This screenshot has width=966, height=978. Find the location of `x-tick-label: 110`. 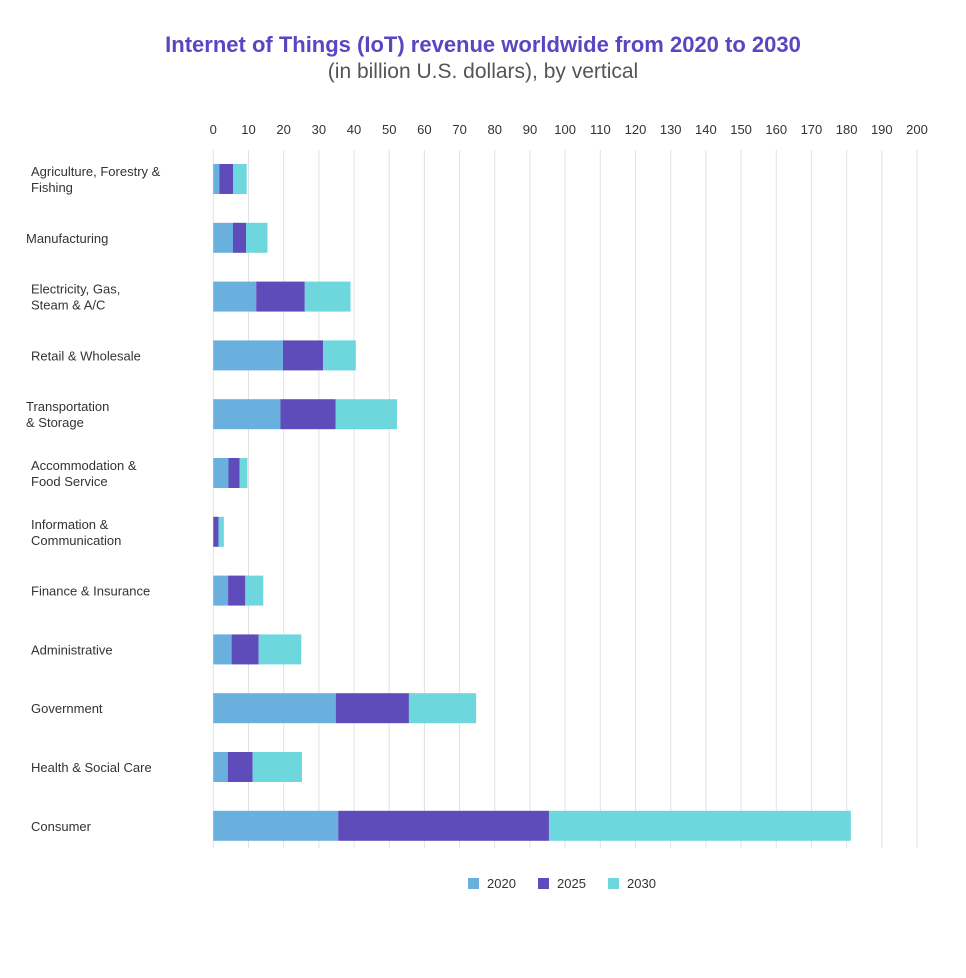

x-tick-label: 110 is located at coordinates (600, 129).